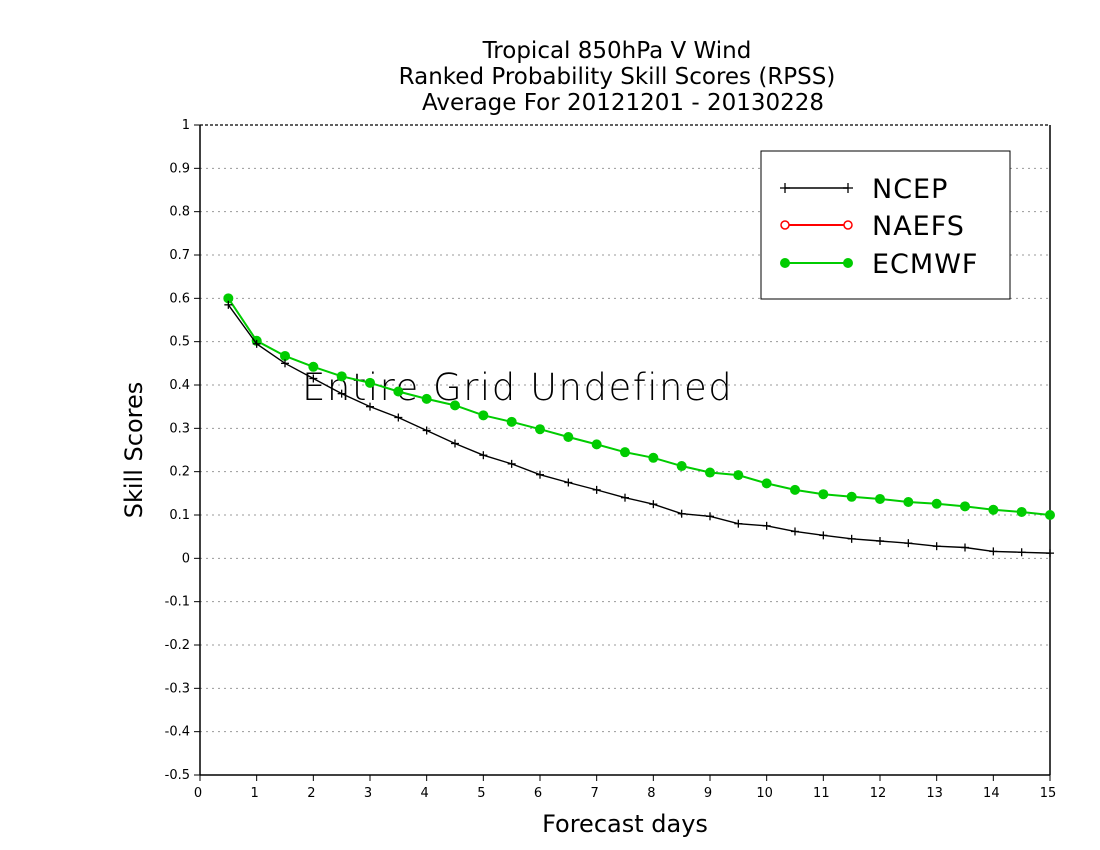 This screenshot has width=1100, height=850. What do you see at coordinates (708, 793) in the screenshot?
I see `x-tick-label: 9` at bounding box center [708, 793].